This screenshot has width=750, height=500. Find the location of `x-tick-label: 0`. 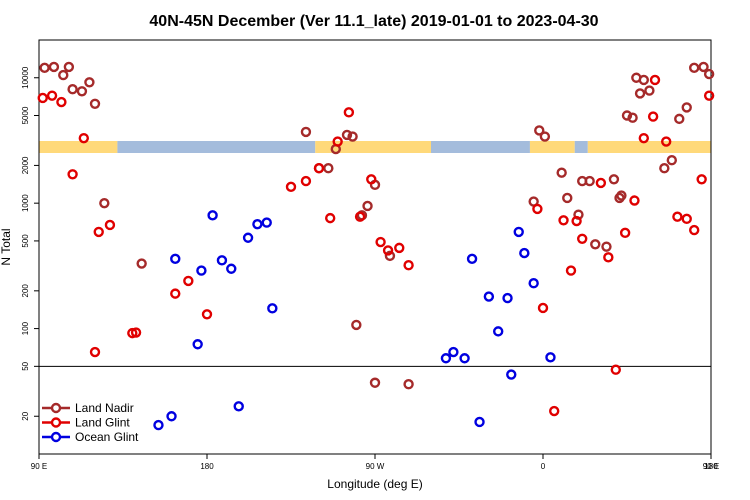

x-tick-label: 0 is located at coordinates (543, 466).